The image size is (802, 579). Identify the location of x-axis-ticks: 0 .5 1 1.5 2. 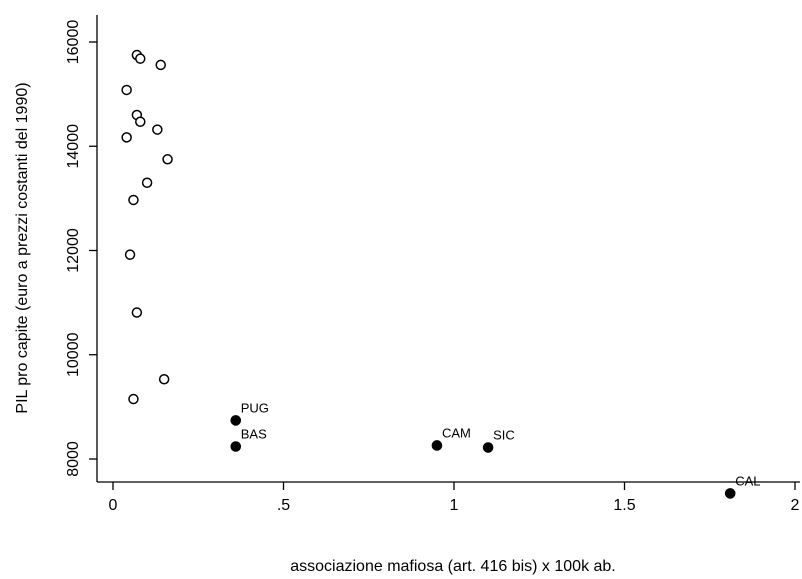
(454, 498).